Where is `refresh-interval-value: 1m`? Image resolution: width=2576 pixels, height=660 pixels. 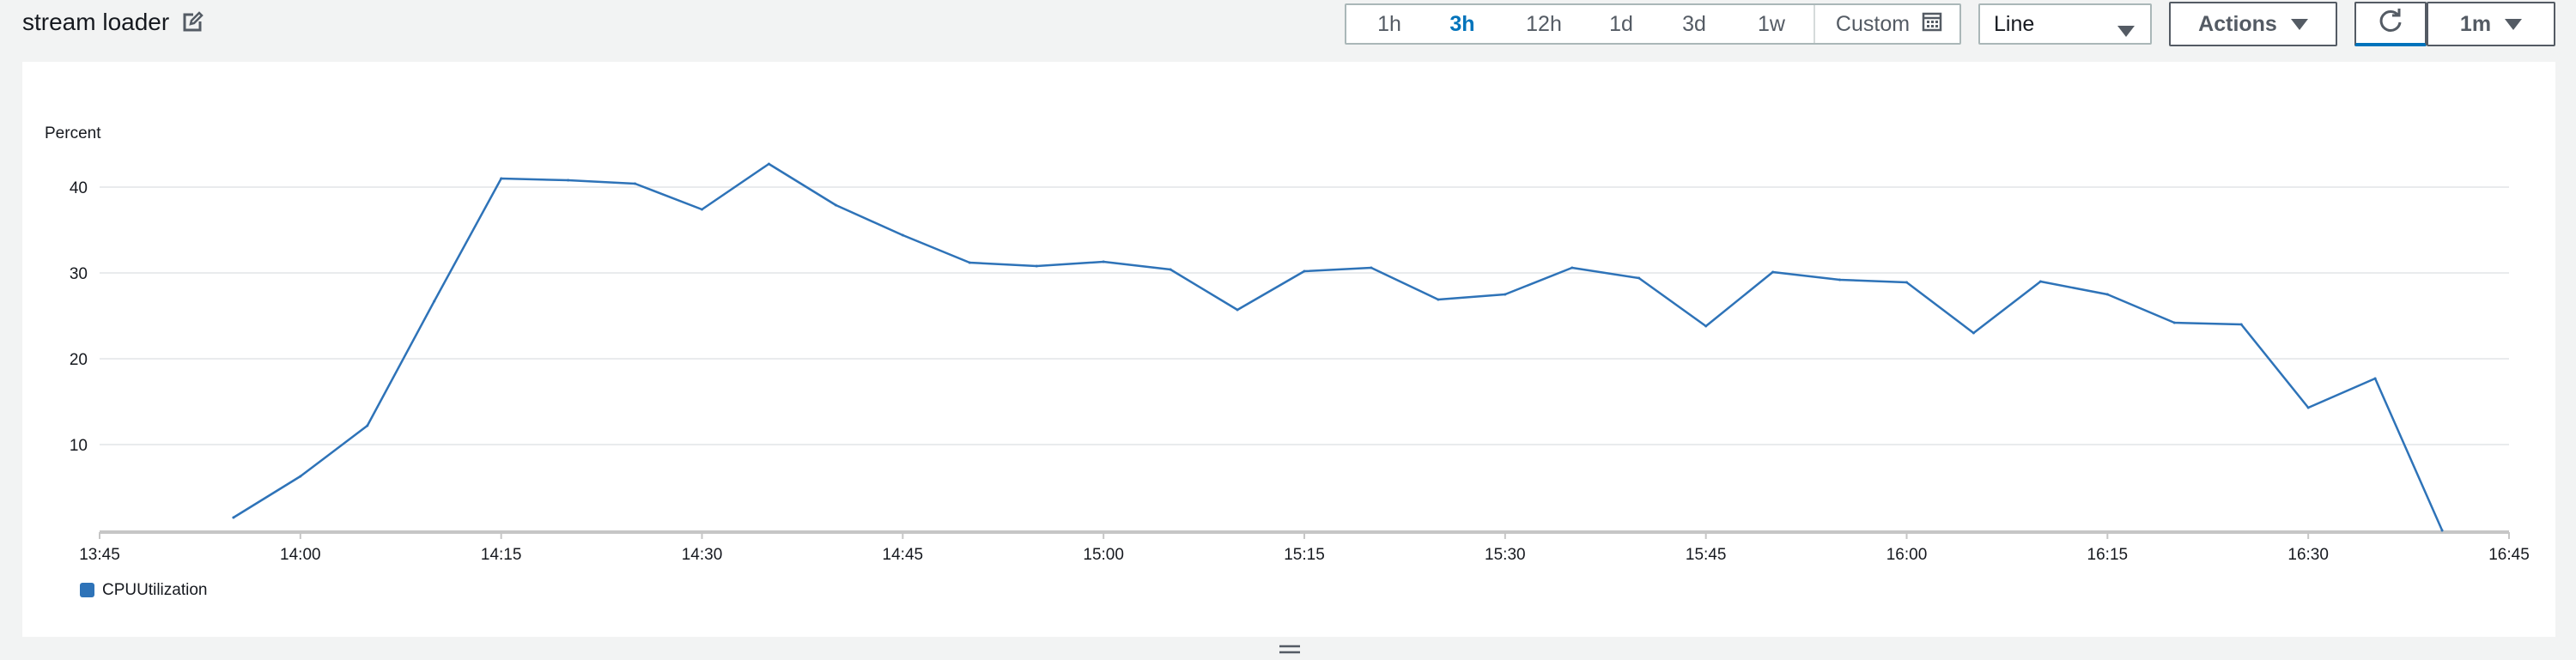 refresh-interval-value: 1m is located at coordinates (2475, 23).